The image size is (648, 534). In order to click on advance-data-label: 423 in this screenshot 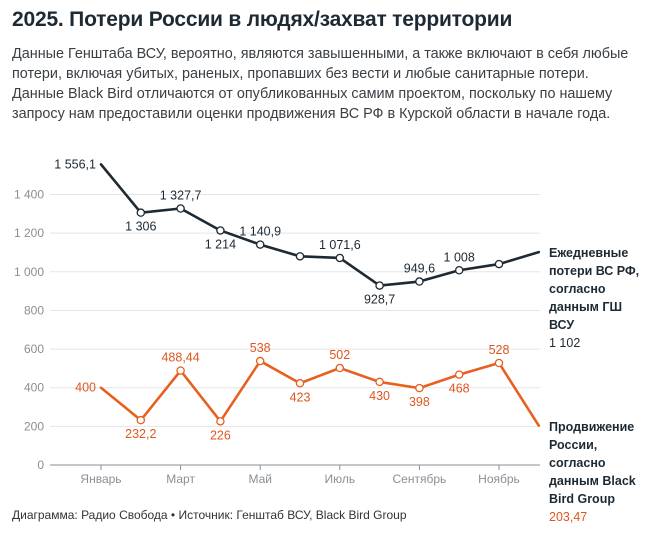, I will do `click(300, 397)`.